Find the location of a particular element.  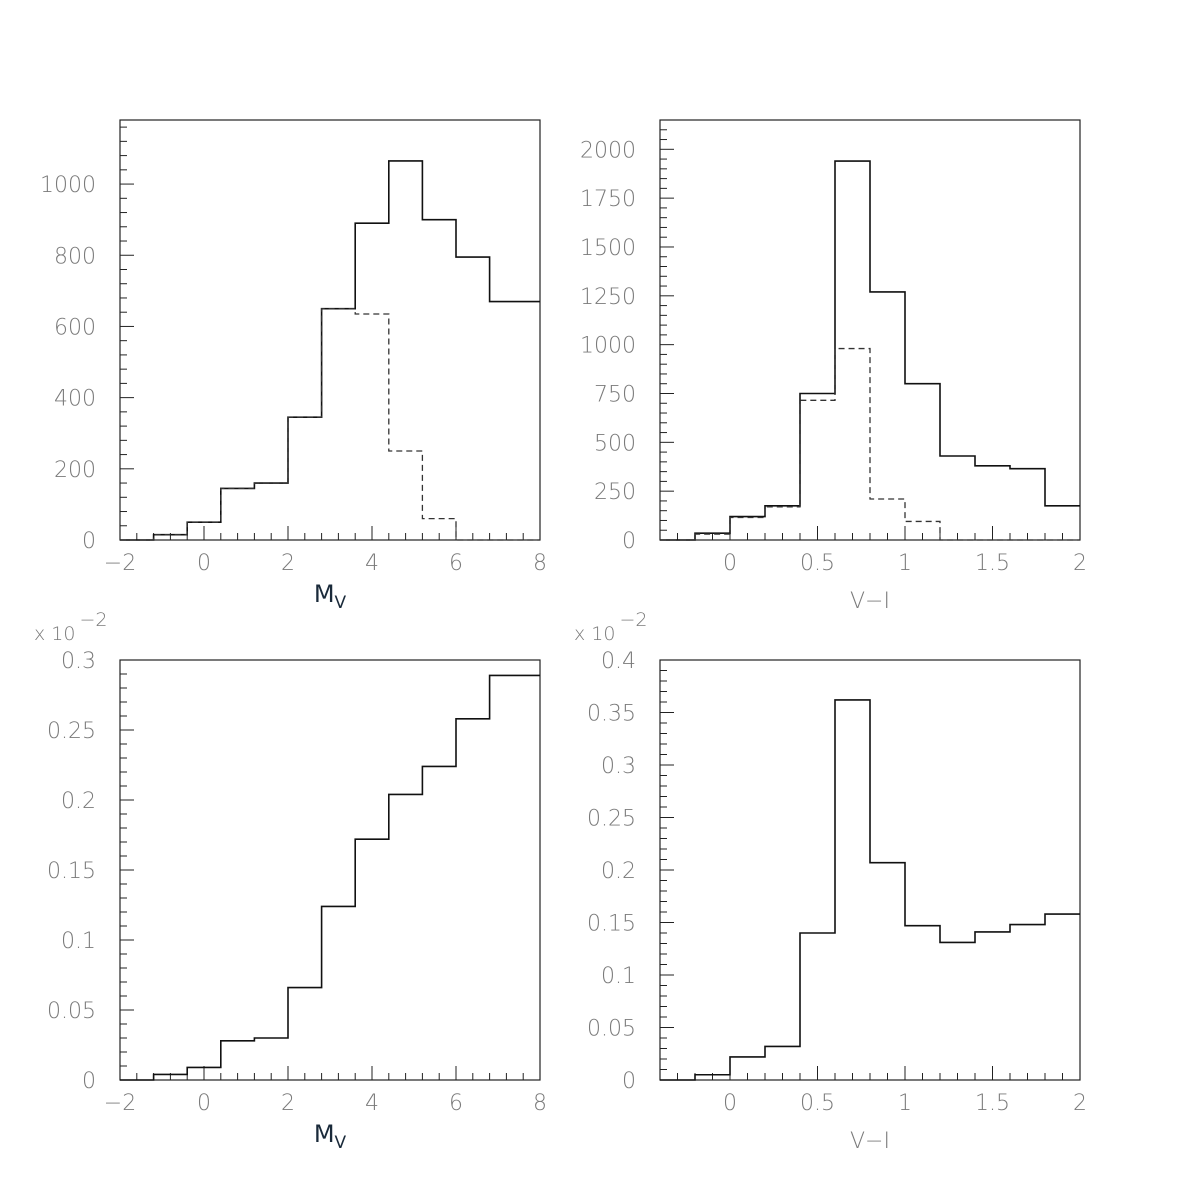

y-tick-label: 250 is located at coordinates (615, 492).